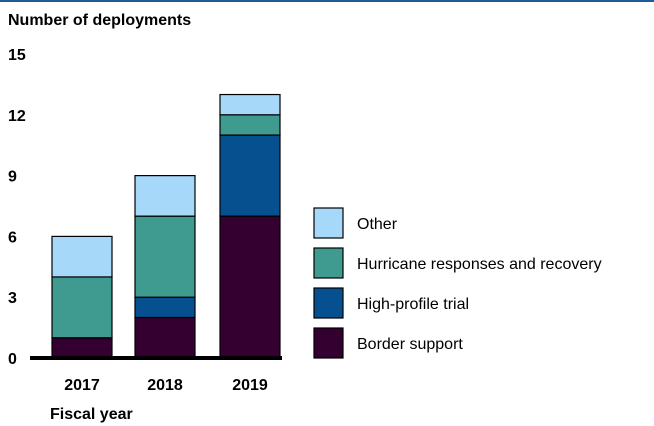  I want to click on x-tick-label: 2018, so click(165, 385).